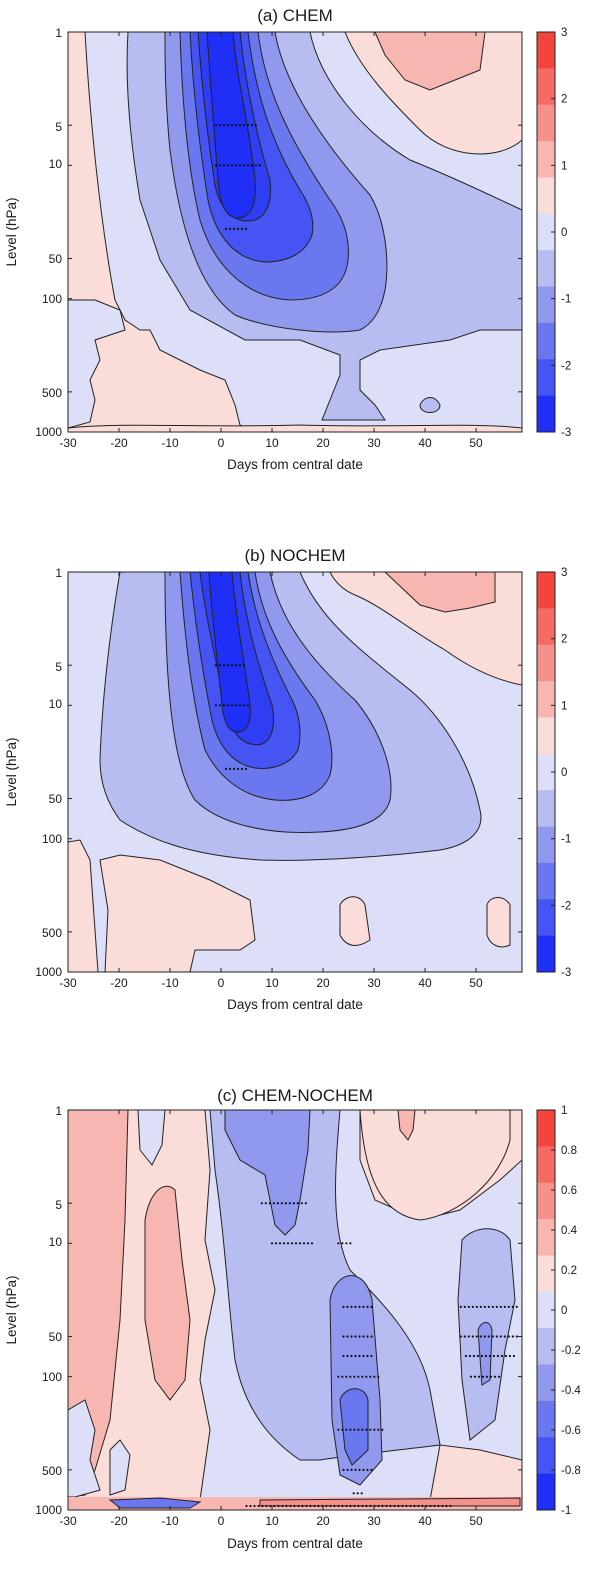 The height and width of the screenshot is (1582, 602). Describe the element at coordinates (119, 983) in the screenshot. I see `x-tick-label: -20` at that location.